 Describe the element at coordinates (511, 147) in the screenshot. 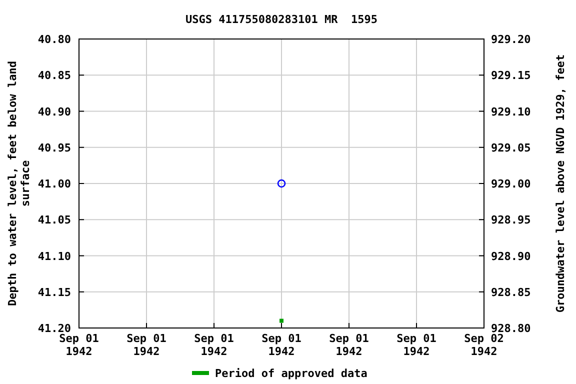

I see `y2-tick-label: 929.05` at that location.